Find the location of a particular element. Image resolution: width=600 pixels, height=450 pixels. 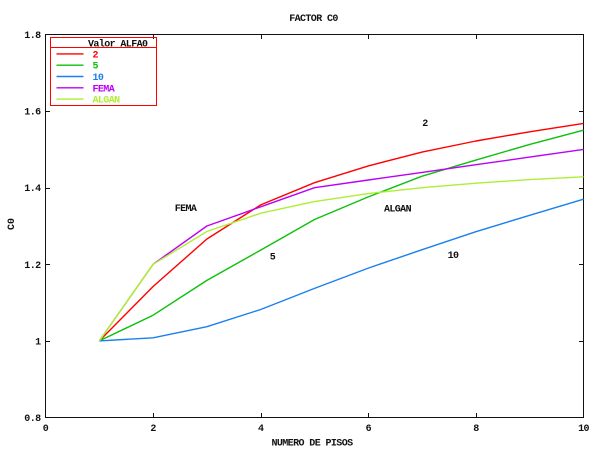

svg-text: 1.8 is located at coordinates (32, 36).